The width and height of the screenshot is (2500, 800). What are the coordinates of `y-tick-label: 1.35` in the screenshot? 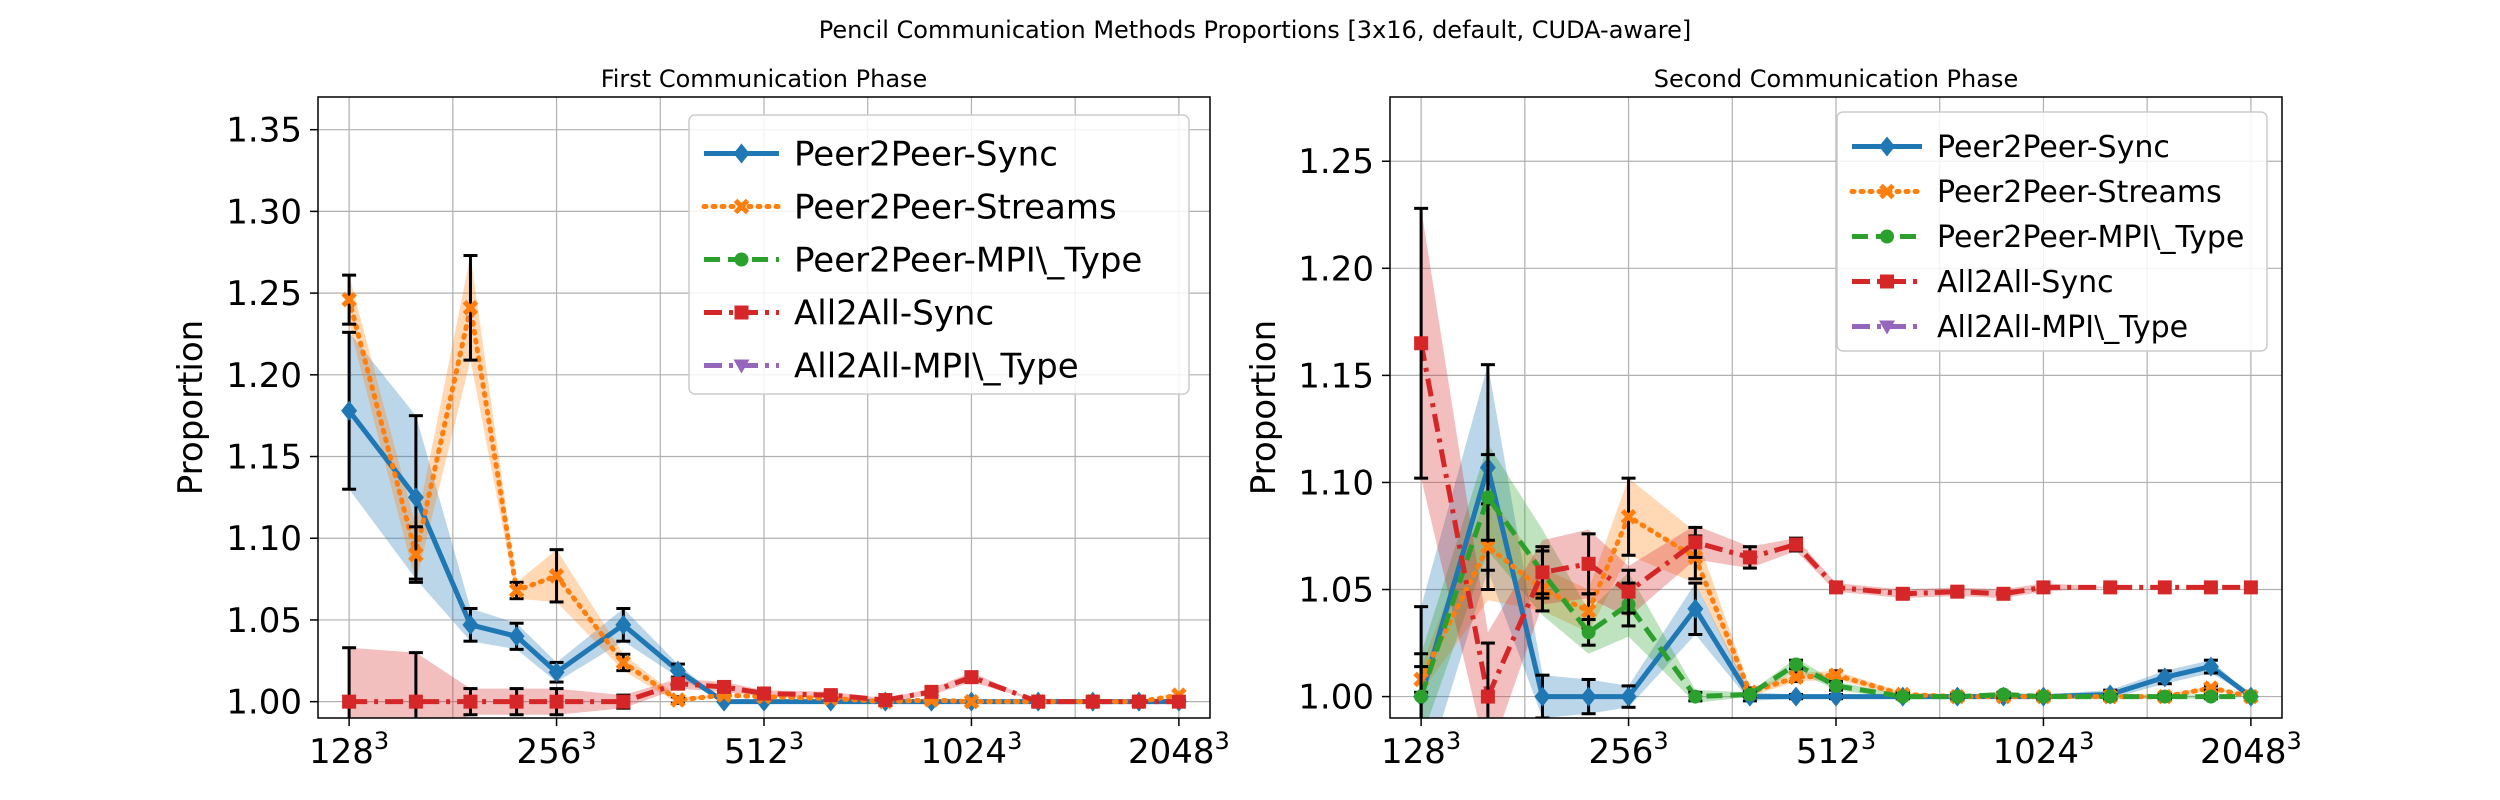 It's located at (264, 131).